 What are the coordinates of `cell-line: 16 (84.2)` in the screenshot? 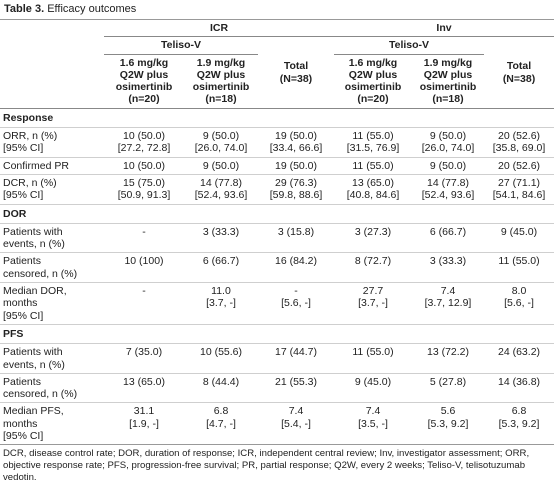 It's located at (296, 261).